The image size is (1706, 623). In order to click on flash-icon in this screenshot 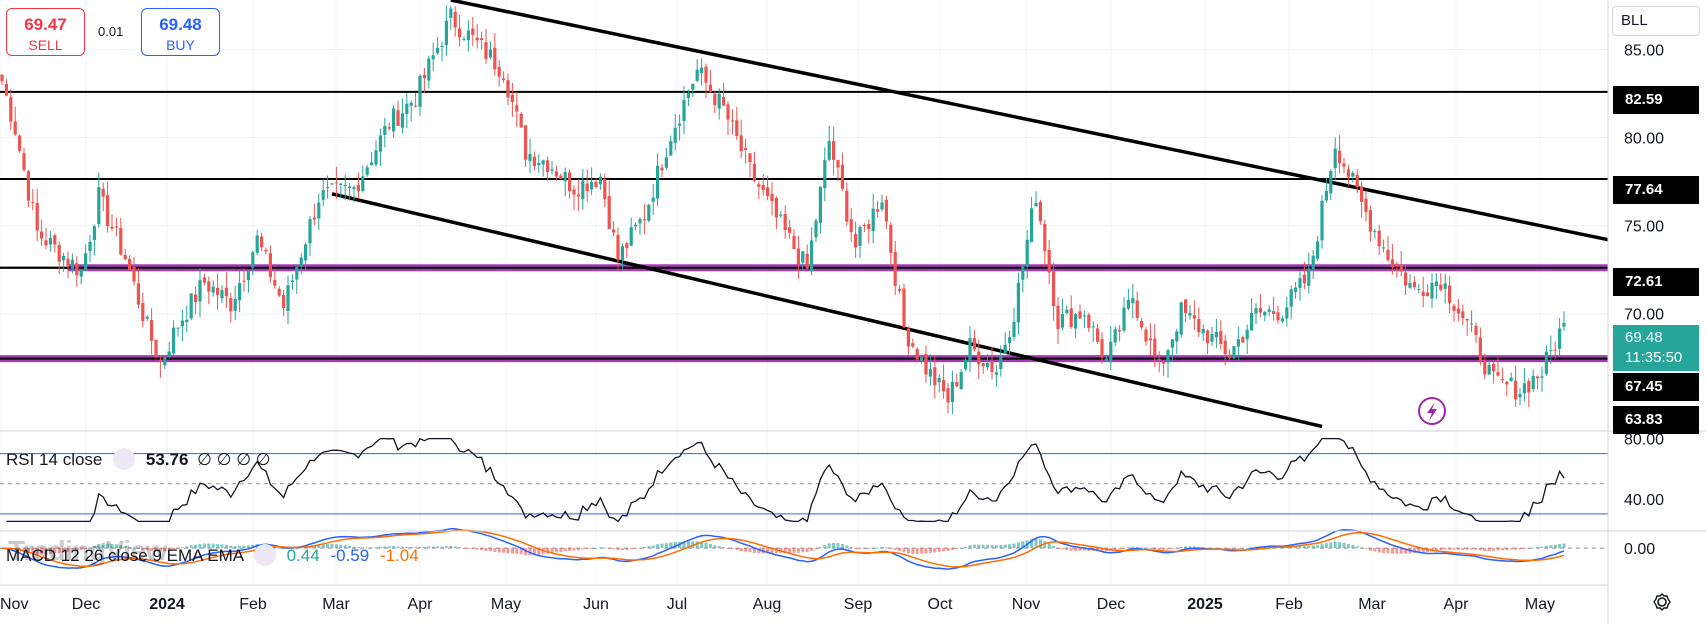, I will do `click(1432, 411)`.